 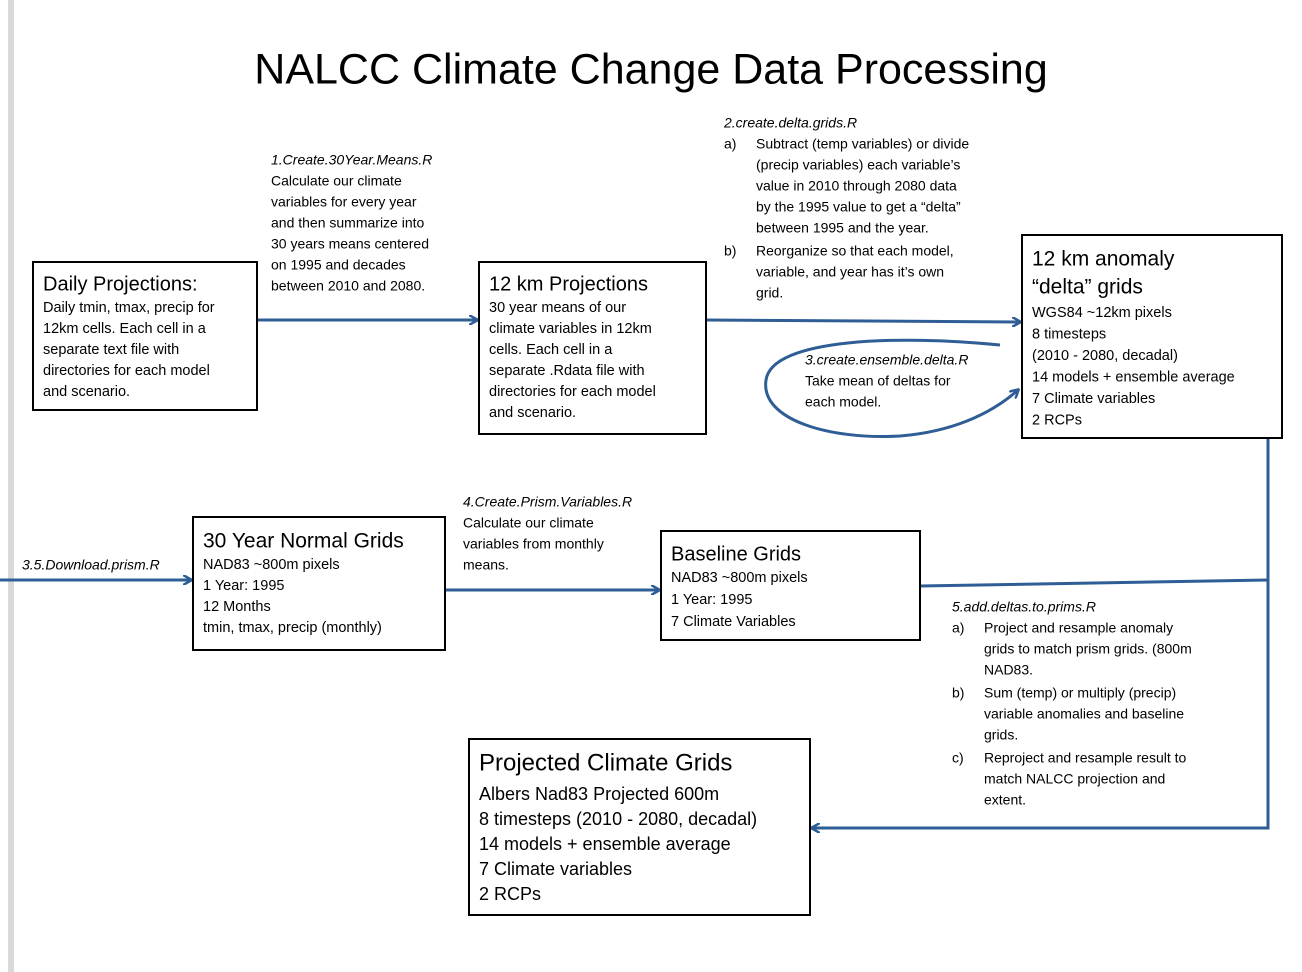 What do you see at coordinates (1088, 649) in the screenshot?
I see `list-line: grids to match prism grids. (800m` at bounding box center [1088, 649].